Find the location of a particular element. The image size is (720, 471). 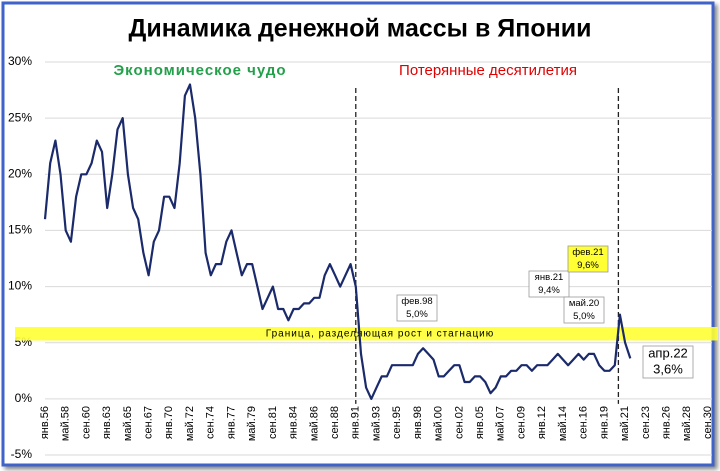

y-tick-label: 15% is located at coordinates (20, 230).